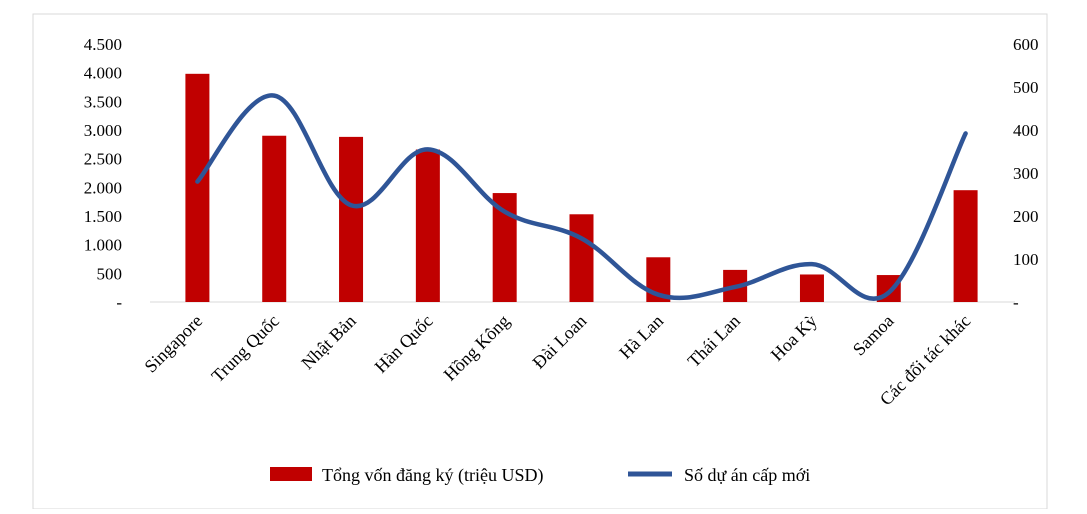  What do you see at coordinates (103, 101) in the screenshot?
I see `left-tick-label: 3.500` at bounding box center [103, 101].